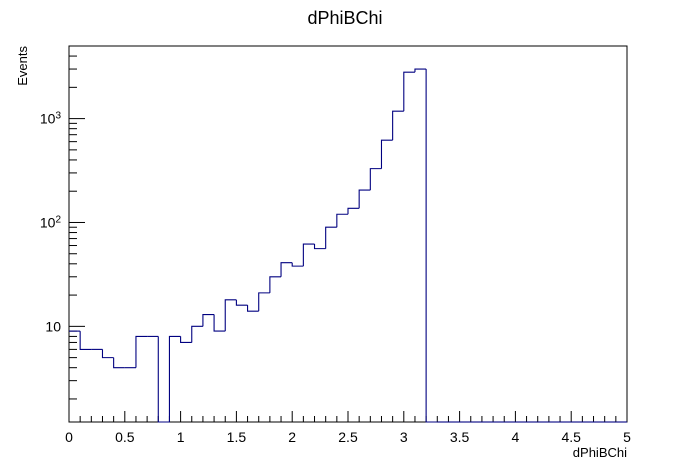  What do you see at coordinates (22, 66) in the screenshot?
I see `y-axis-label: Events` at bounding box center [22, 66].